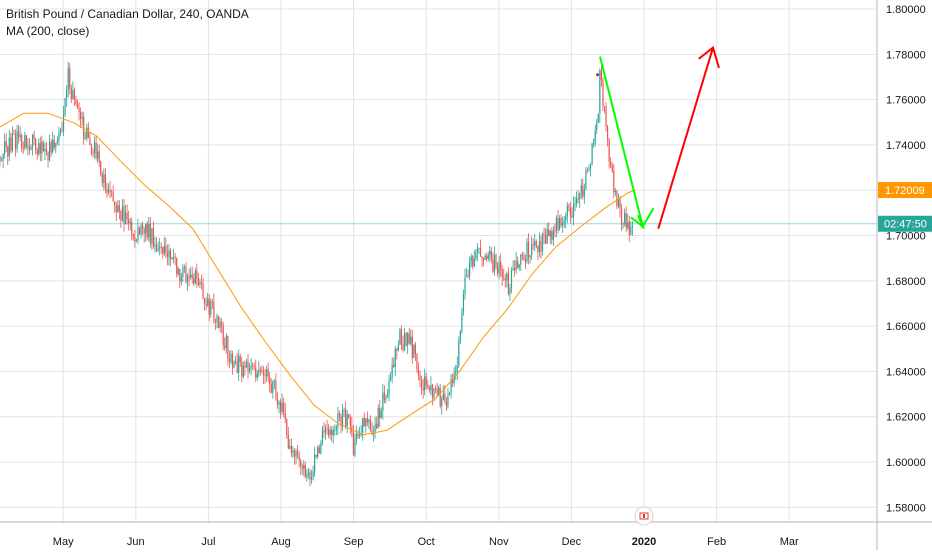  What do you see at coordinates (905, 190) in the screenshot?
I see `ma-price-tag` at bounding box center [905, 190].